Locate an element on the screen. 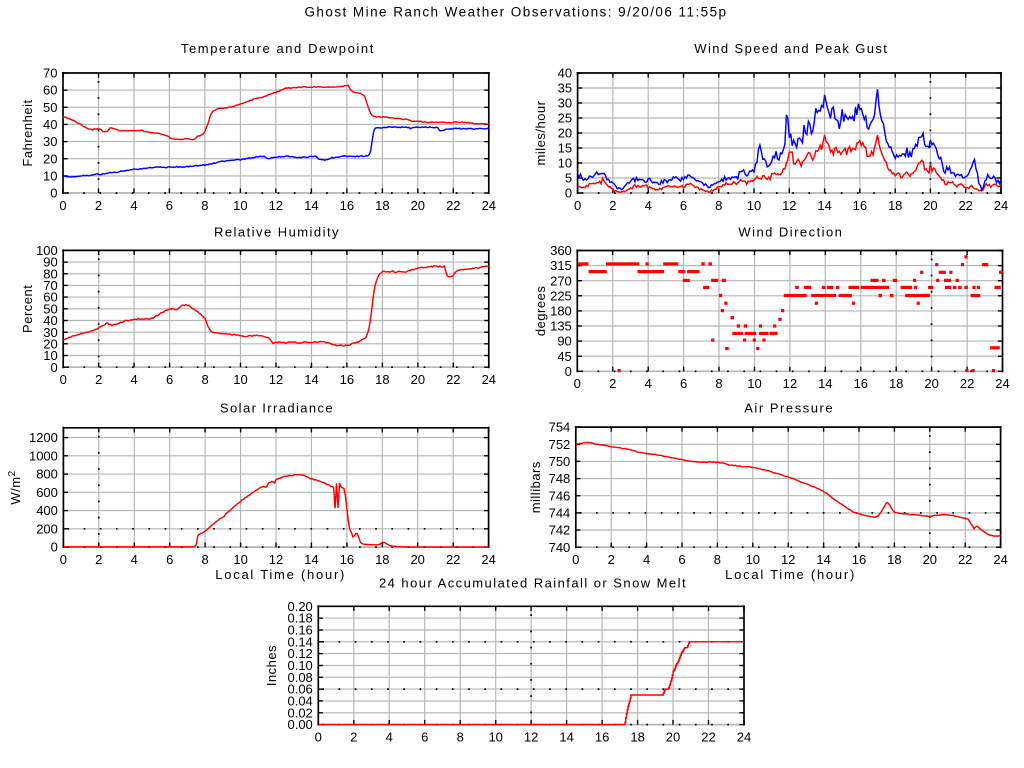 This screenshot has width=1024, height=768. svg-text: 225 is located at coordinates (561, 295).